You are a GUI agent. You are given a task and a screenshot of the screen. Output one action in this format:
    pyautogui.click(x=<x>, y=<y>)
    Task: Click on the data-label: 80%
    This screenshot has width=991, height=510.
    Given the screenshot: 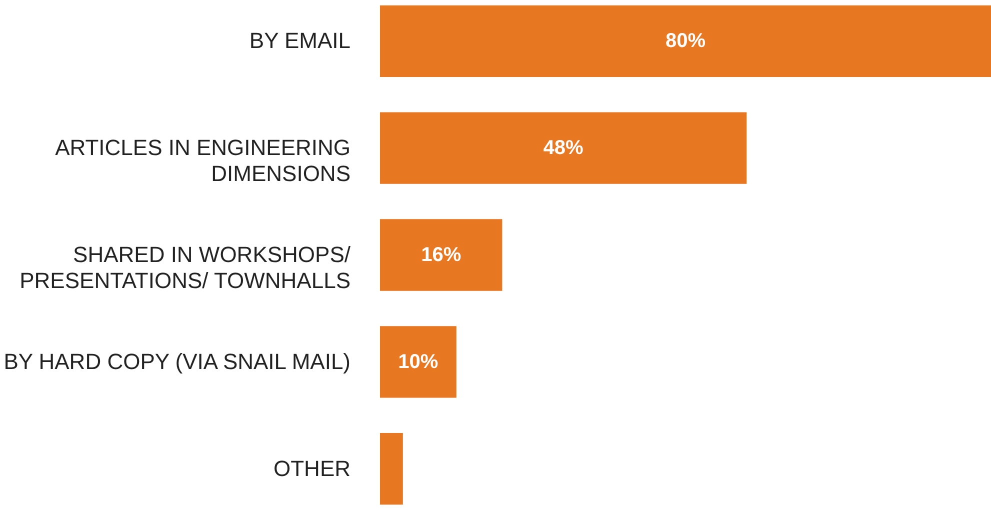 What is the action you would take?
    pyautogui.click(x=685, y=41)
    